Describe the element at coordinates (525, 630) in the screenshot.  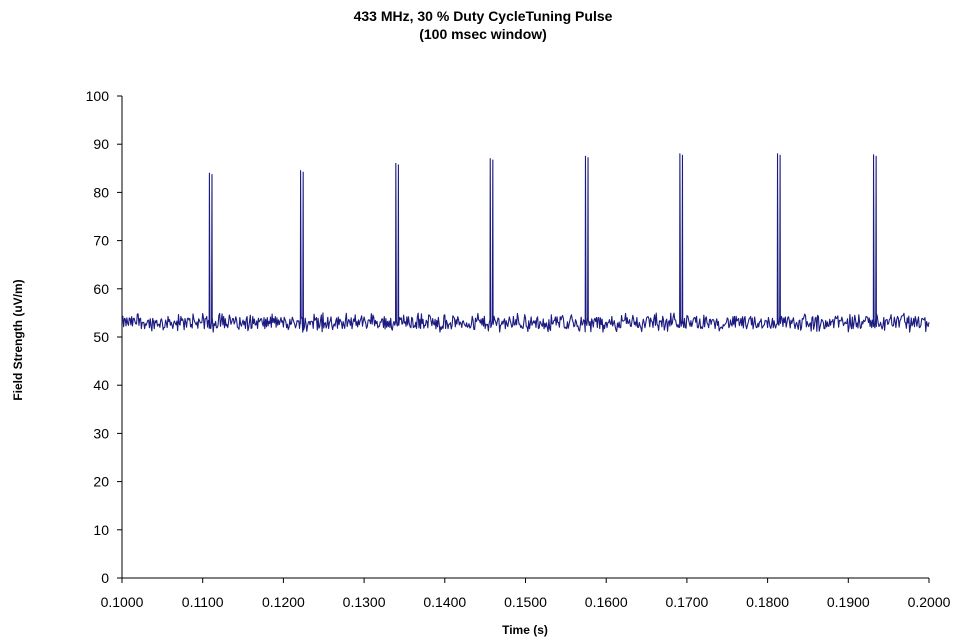
I see `x-axis-label: Time (s)` at that location.